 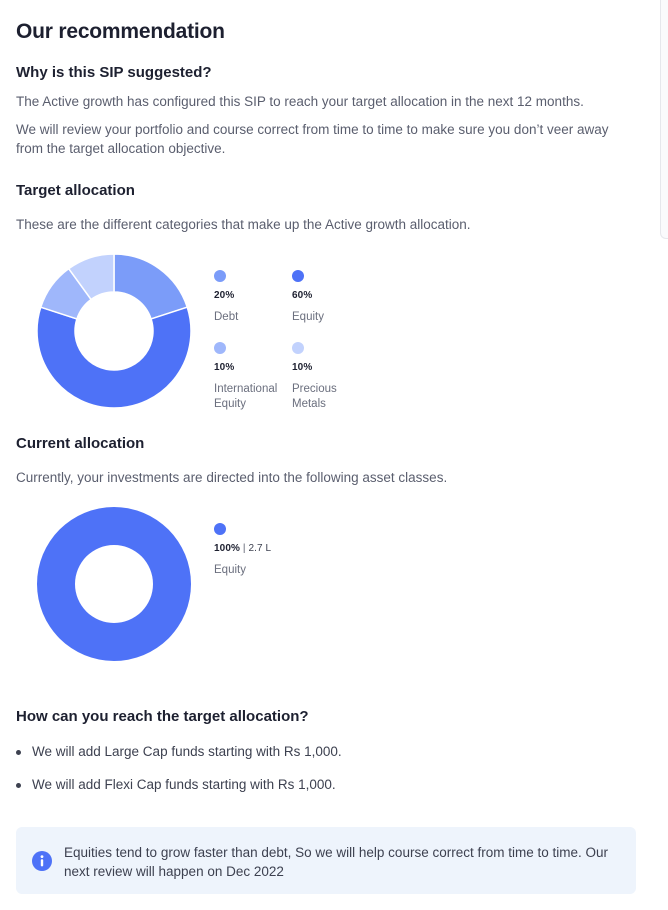 What do you see at coordinates (253, 297) in the screenshot?
I see `legend-item-debt: 20% Debt` at bounding box center [253, 297].